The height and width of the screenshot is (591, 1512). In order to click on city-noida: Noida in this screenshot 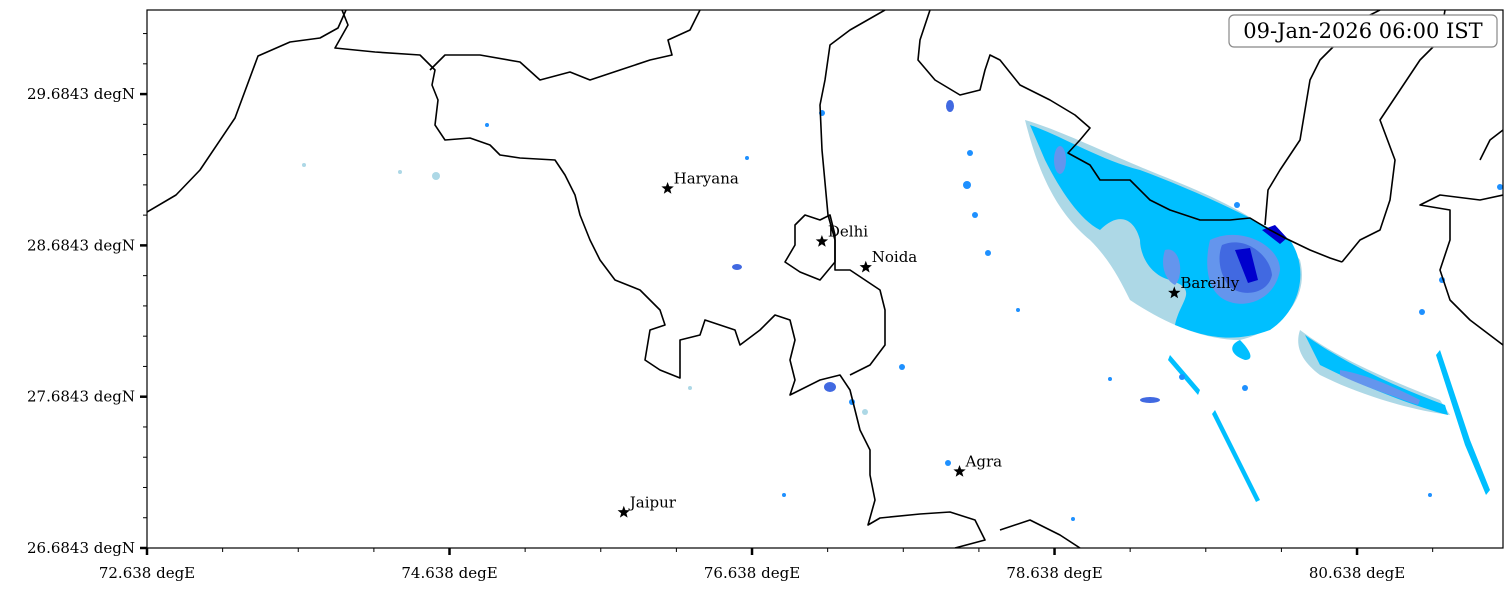, I will do `click(888, 260)`.